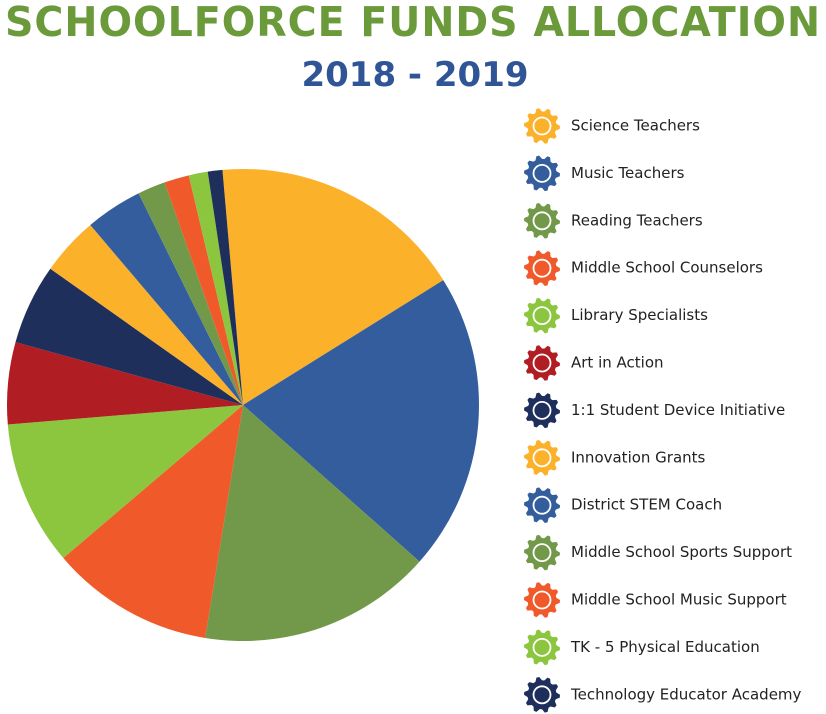 This screenshot has height=714, width=826. Describe the element at coordinates (617, 363) in the screenshot. I see `legend-label: Art in Action` at that location.